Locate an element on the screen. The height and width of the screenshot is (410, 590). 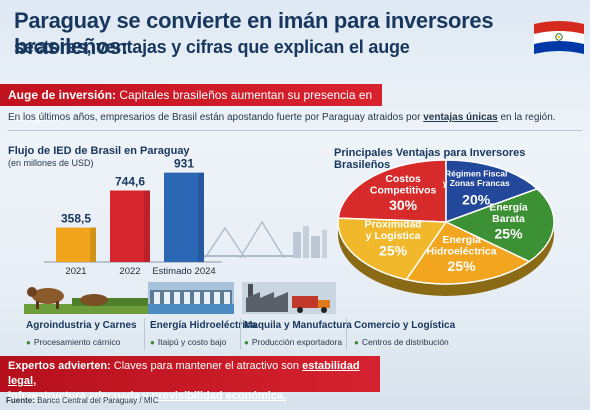
sector-name: Maquila y Manufactura is located at coordinates (298, 325).